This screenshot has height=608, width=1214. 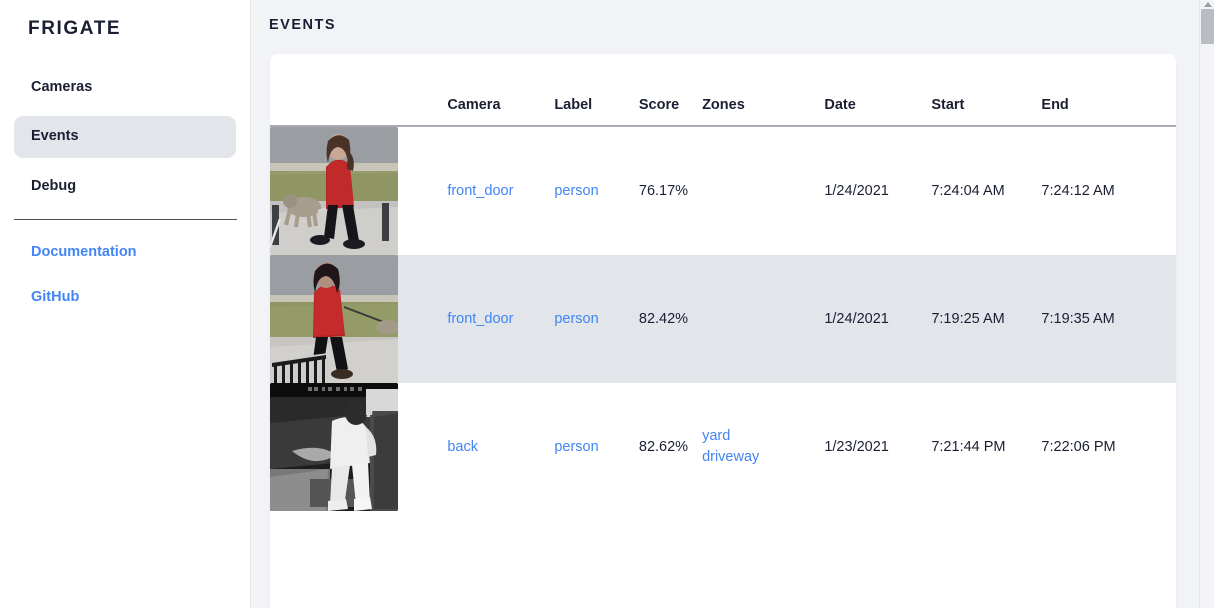 What do you see at coordinates (462, 446) in the screenshot?
I see `event-camera-link: back` at bounding box center [462, 446].